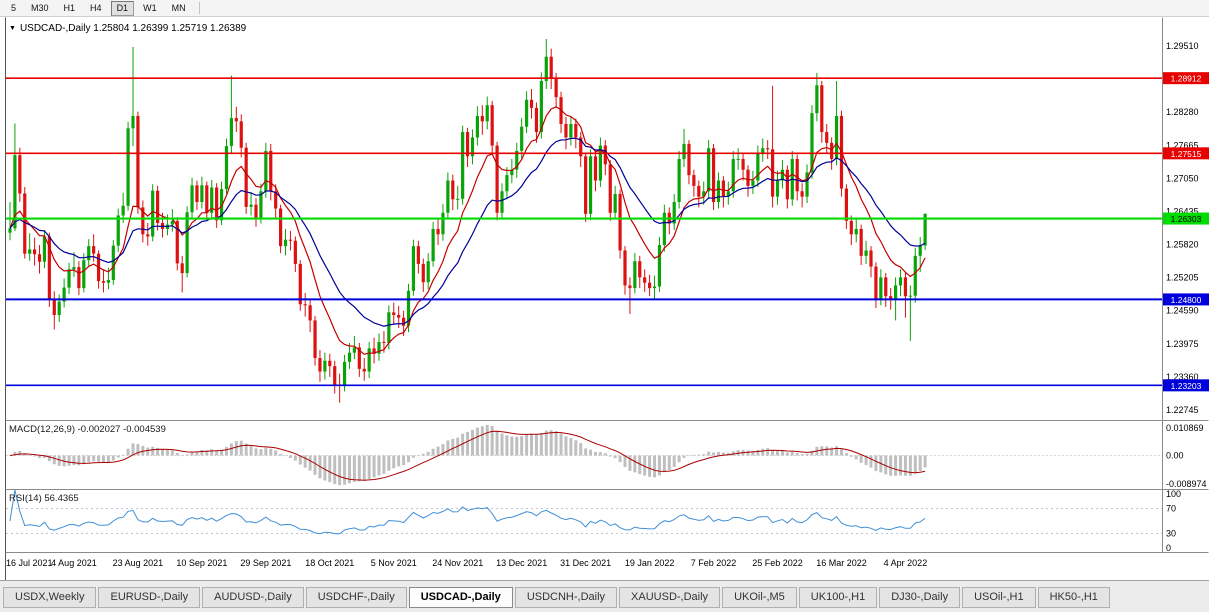 The width and height of the screenshot is (1209, 612). I want to click on svg-text: -0.008974, so click(1186, 484).